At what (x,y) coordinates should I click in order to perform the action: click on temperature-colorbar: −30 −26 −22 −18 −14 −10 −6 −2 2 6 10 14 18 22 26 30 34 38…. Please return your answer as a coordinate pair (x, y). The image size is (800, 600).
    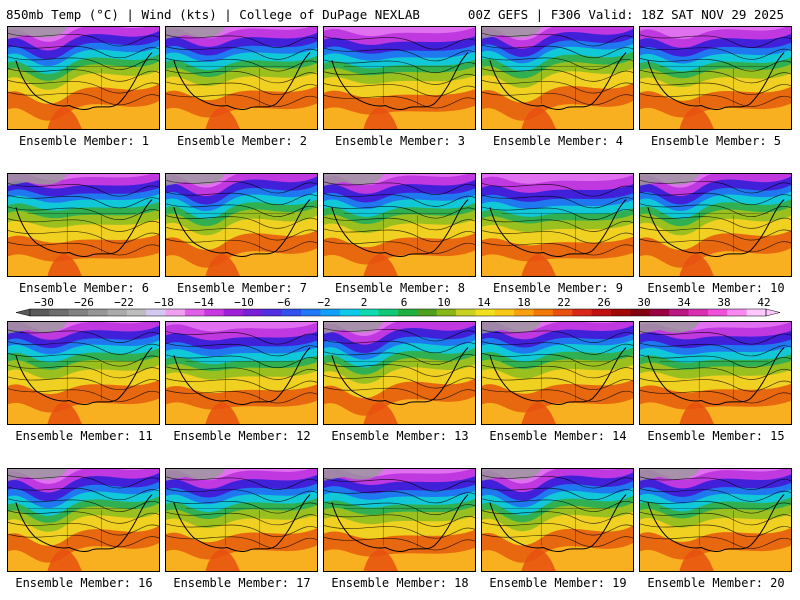
    Looking at the image, I should click on (398, 306).